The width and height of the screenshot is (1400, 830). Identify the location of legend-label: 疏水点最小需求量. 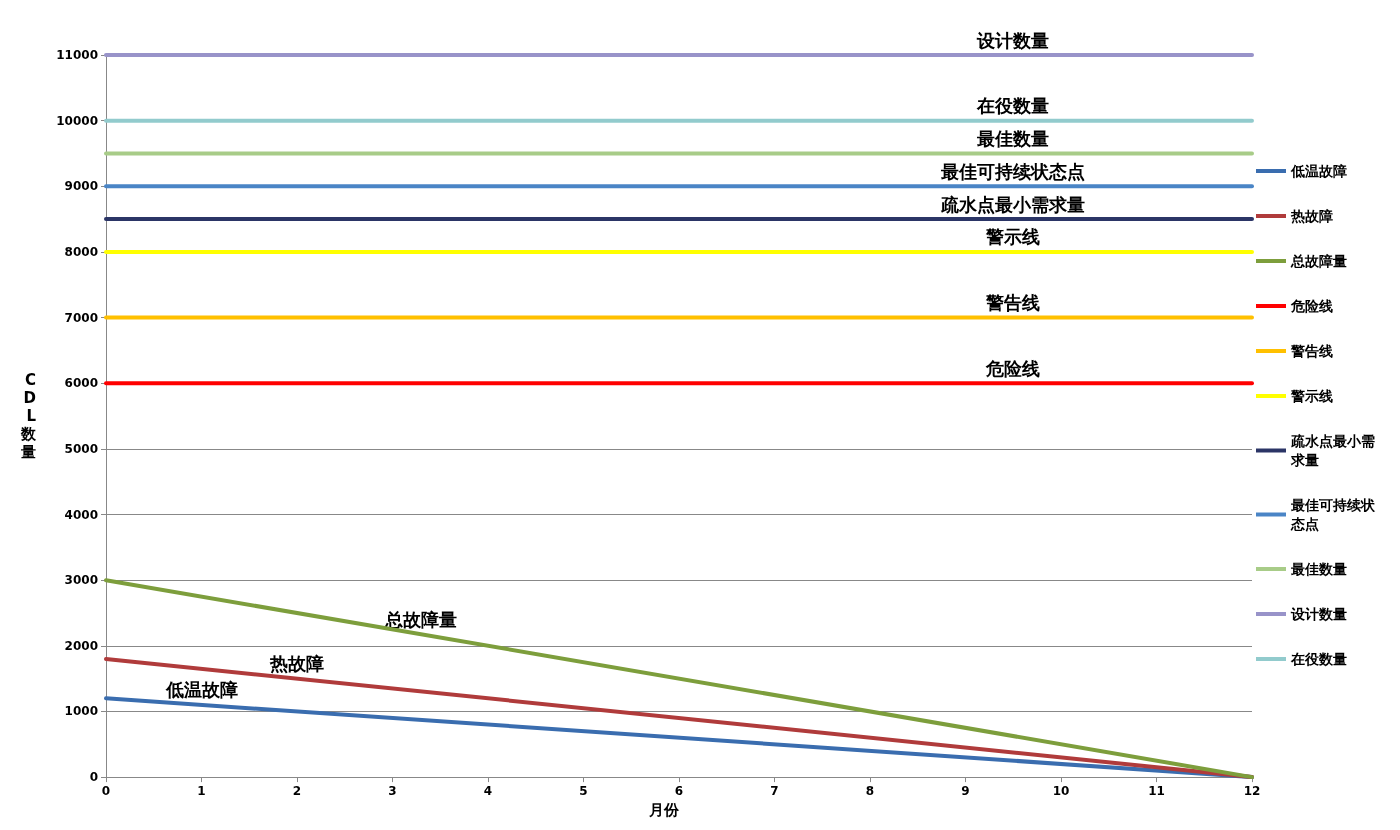
(1332, 450).